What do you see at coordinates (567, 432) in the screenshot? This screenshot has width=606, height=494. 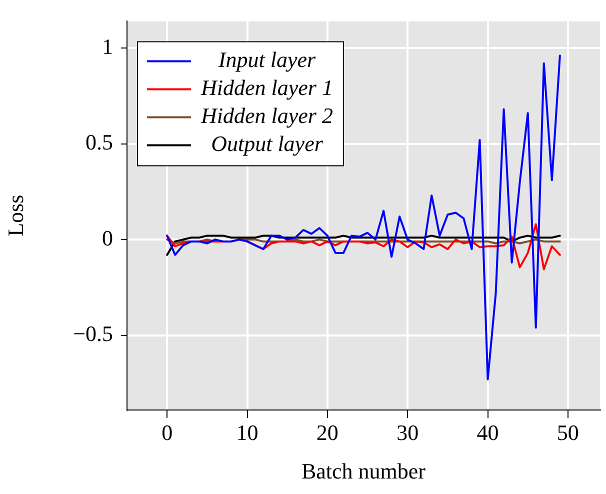 I see `x-tick-label: 50` at bounding box center [567, 432].